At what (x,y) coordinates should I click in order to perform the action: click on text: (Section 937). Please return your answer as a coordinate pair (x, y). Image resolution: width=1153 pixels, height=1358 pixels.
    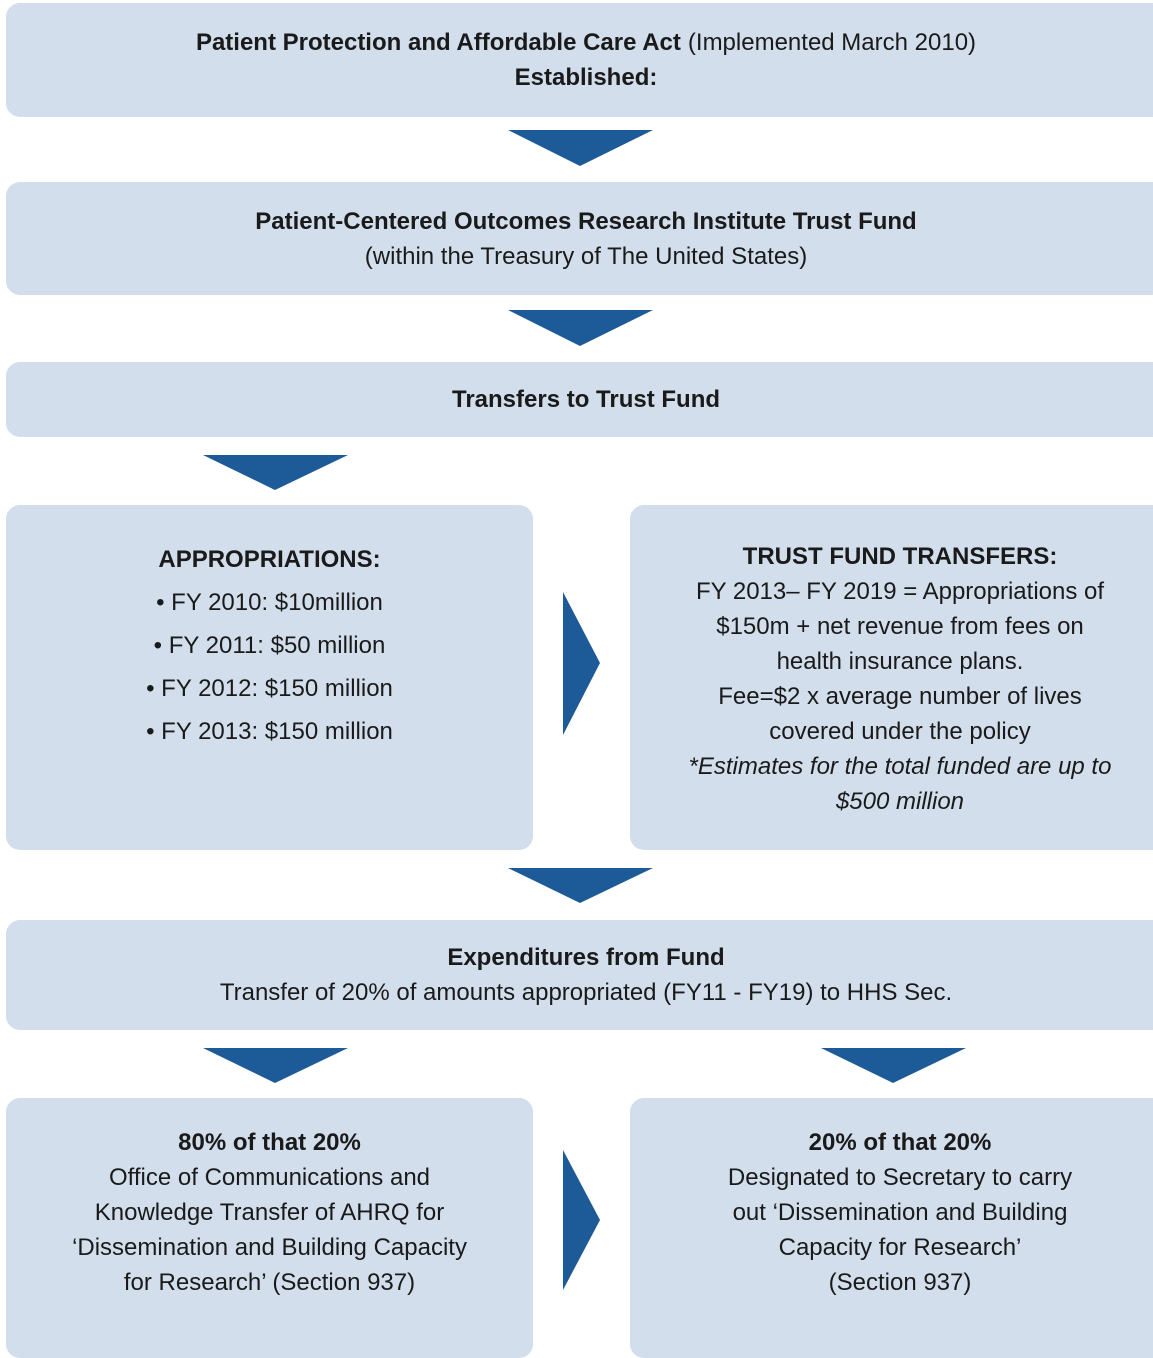
    Looking at the image, I should click on (900, 1282).